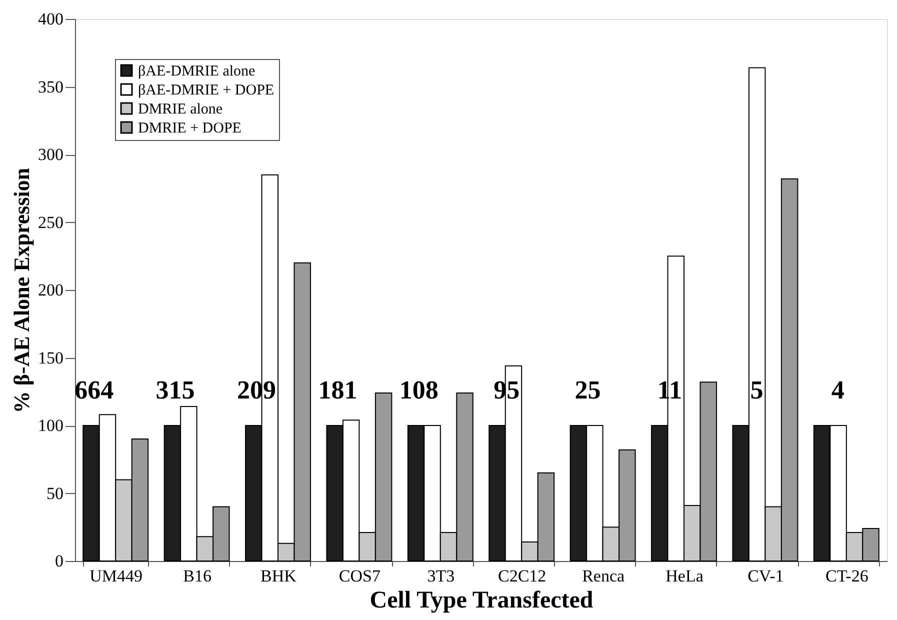 The width and height of the screenshot is (897, 620). I want to click on x-tick-label: CT-26, so click(846, 576).